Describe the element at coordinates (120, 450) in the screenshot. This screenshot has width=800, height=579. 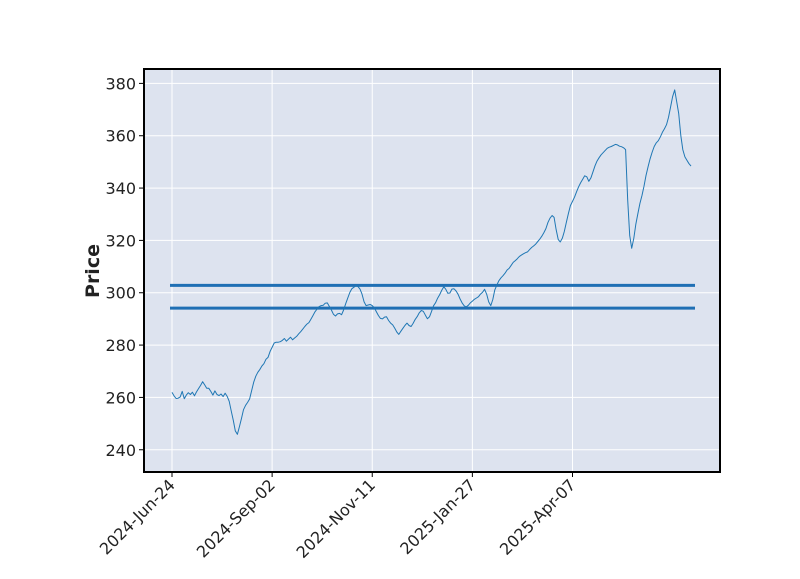
I see `y-tick-label: 240` at that location.